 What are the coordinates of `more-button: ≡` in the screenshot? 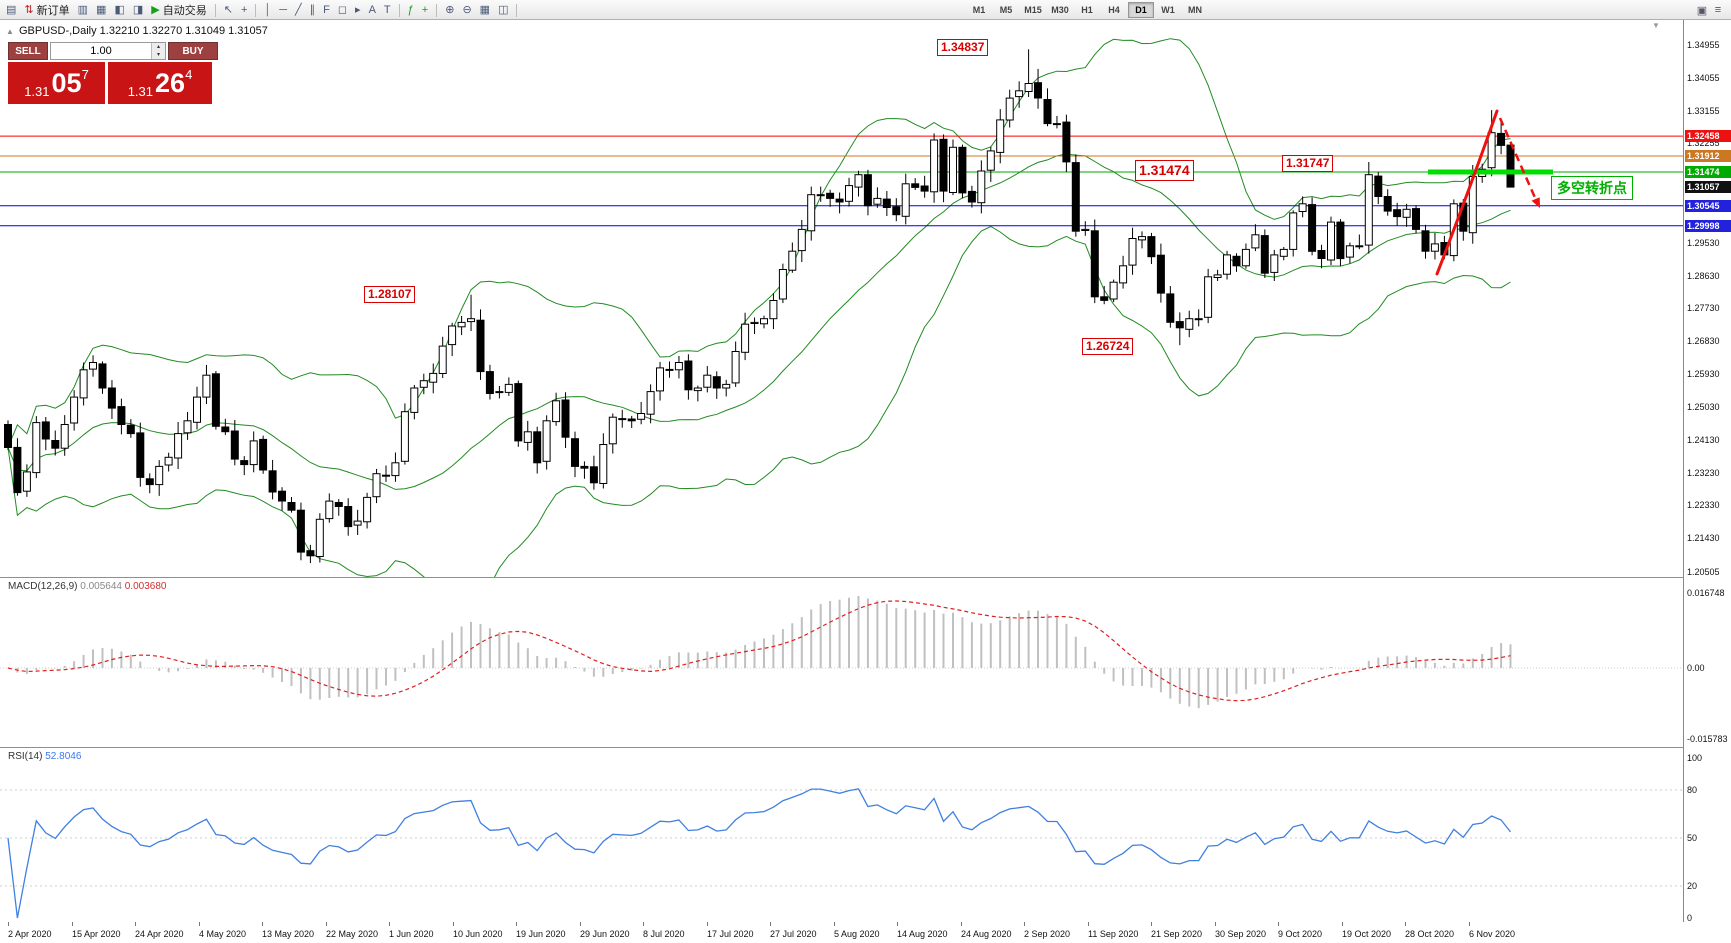 It's located at (1718, 10).